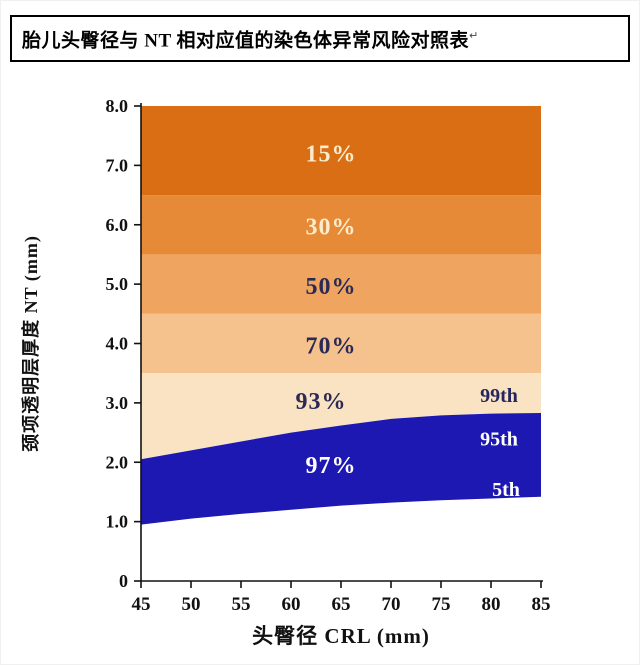 Image resolution: width=640 pixels, height=665 pixels. What do you see at coordinates (499, 396) in the screenshot?
I see `percentile-annotation: 99th` at bounding box center [499, 396].